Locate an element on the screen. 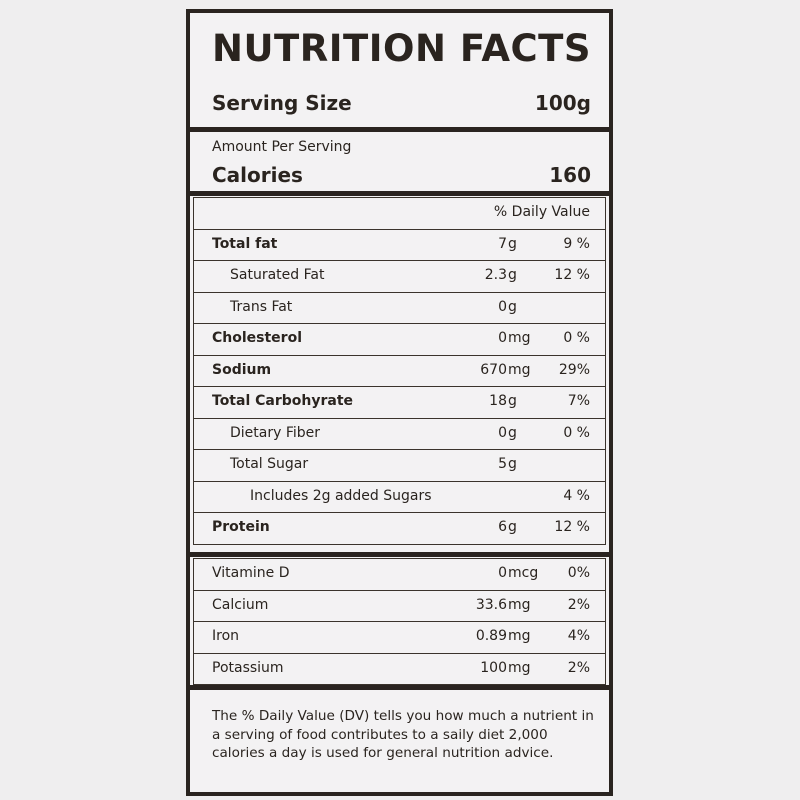 The image size is (800, 800). nutrient-amount: 33.6 is located at coordinates (491, 604).